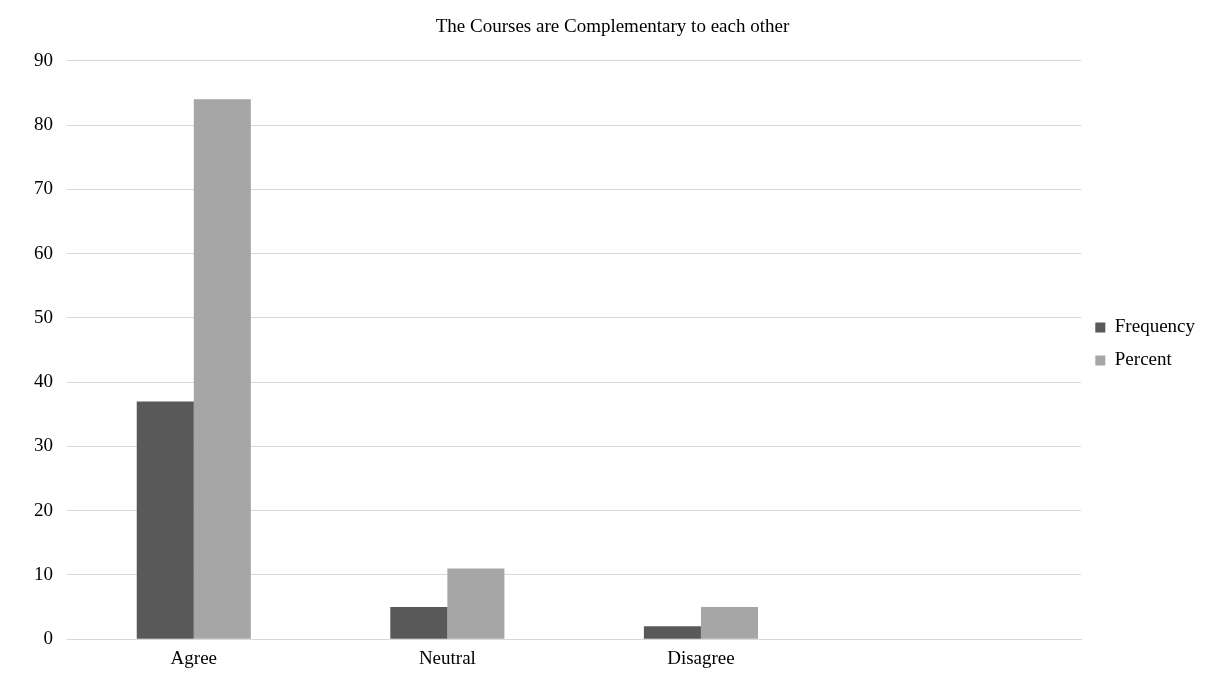 The height and width of the screenshot is (688, 1215). Describe the element at coordinates (43, 509) in the screenshot. I see `y-tick-label: 20` at that location.